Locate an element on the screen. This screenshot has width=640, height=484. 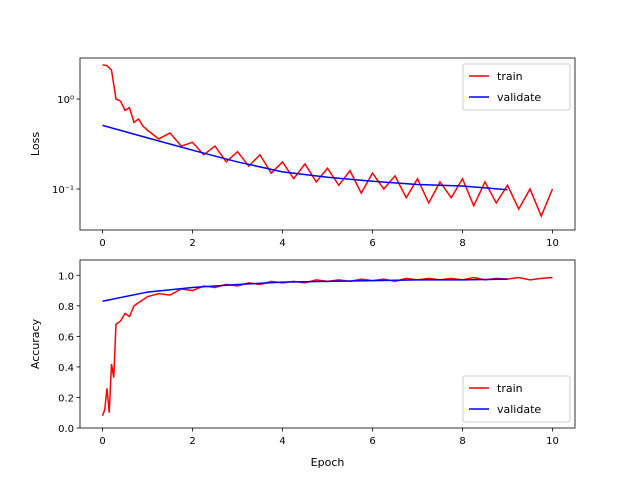
y-tick-label: 0.8 is located at coordinates (66, 307).